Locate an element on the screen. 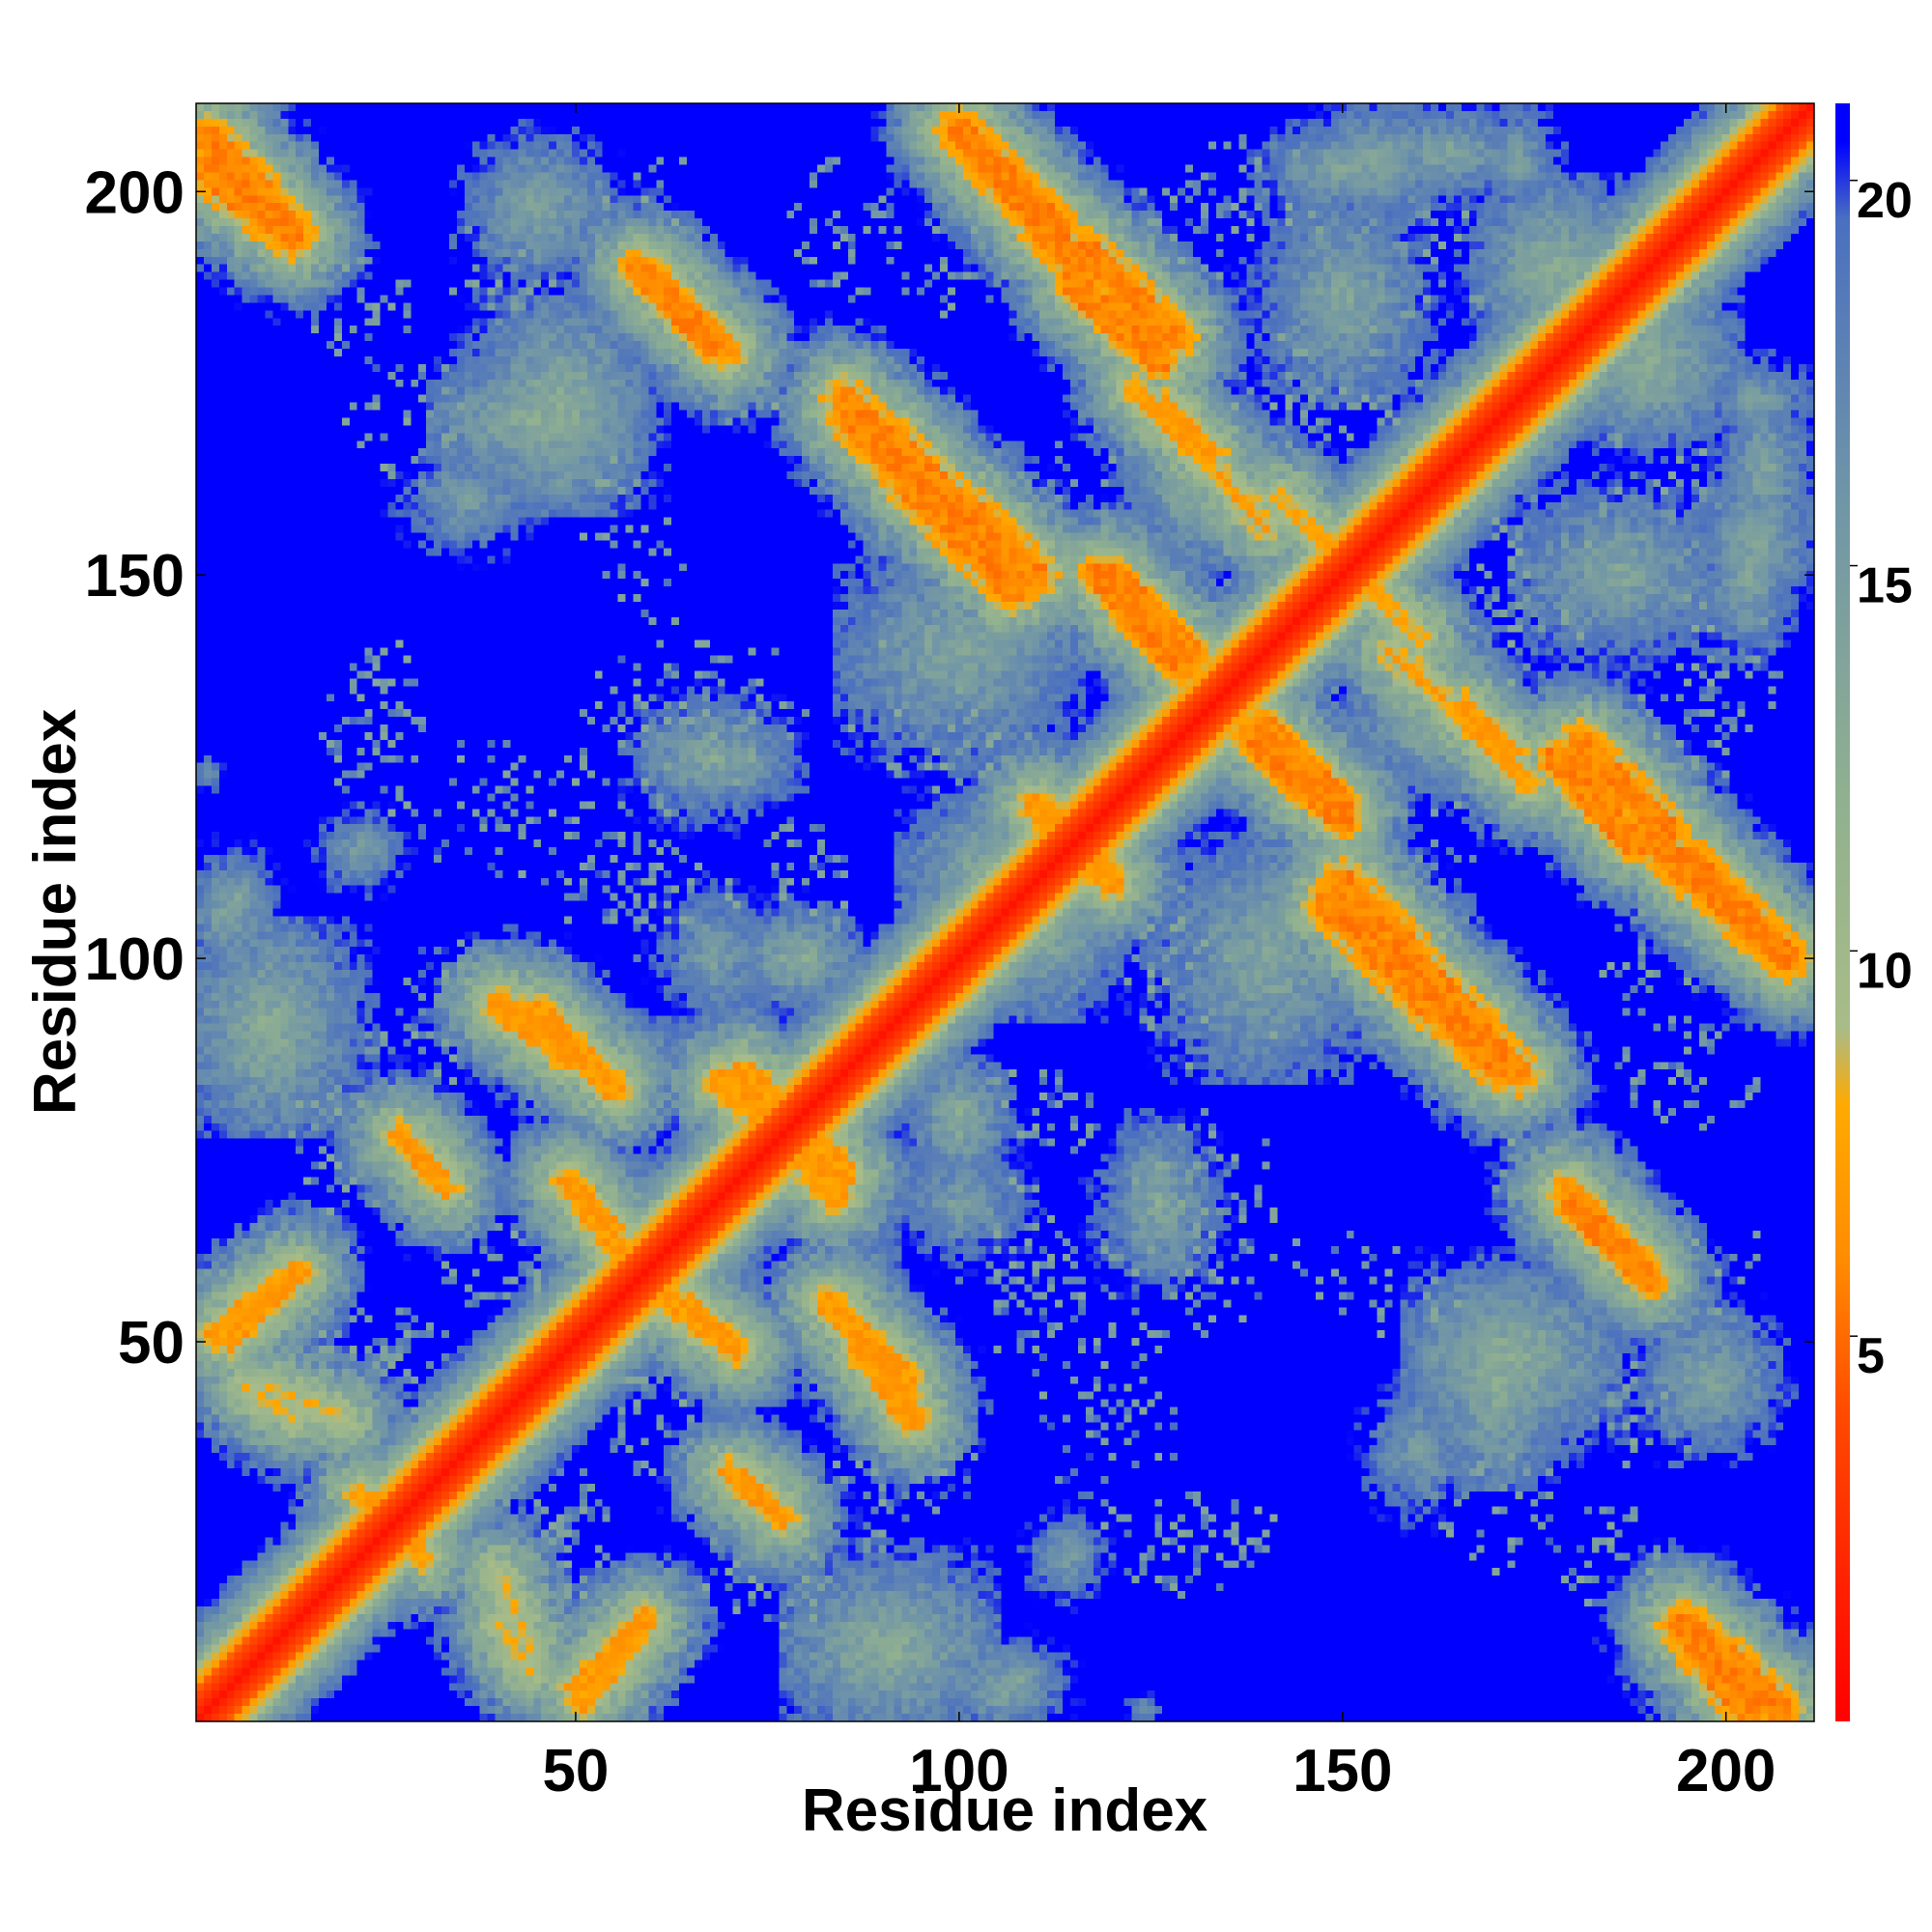  colorbar-tick-label: 10 is located at coordinates (1885, 971).